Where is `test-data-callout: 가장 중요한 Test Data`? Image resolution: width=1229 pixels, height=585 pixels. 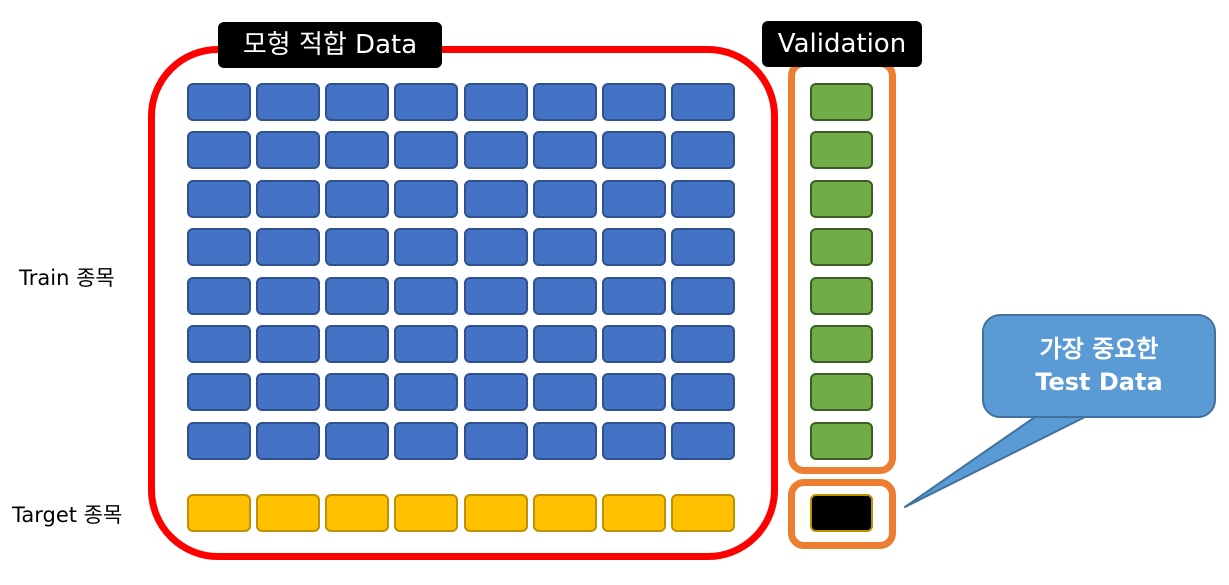 test-data-callout: 가장 중요한 Test Data is located at coordinates (1099, 366).